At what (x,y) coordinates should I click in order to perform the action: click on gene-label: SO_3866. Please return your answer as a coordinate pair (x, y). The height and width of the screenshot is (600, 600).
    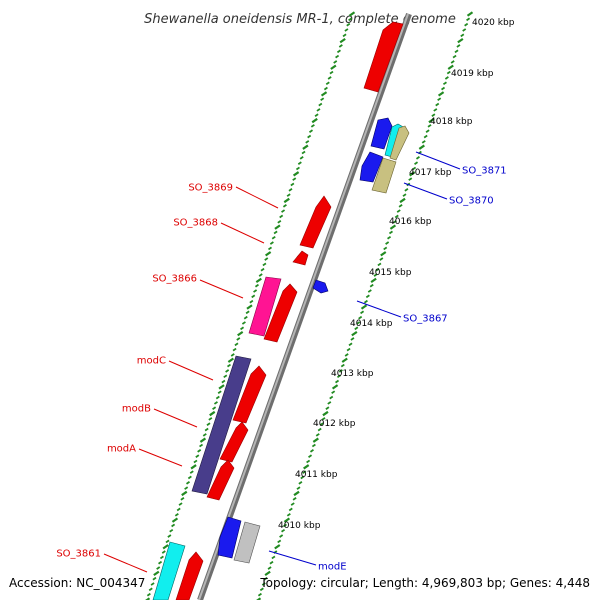
    Looking at the image, I should click on (174, 279).